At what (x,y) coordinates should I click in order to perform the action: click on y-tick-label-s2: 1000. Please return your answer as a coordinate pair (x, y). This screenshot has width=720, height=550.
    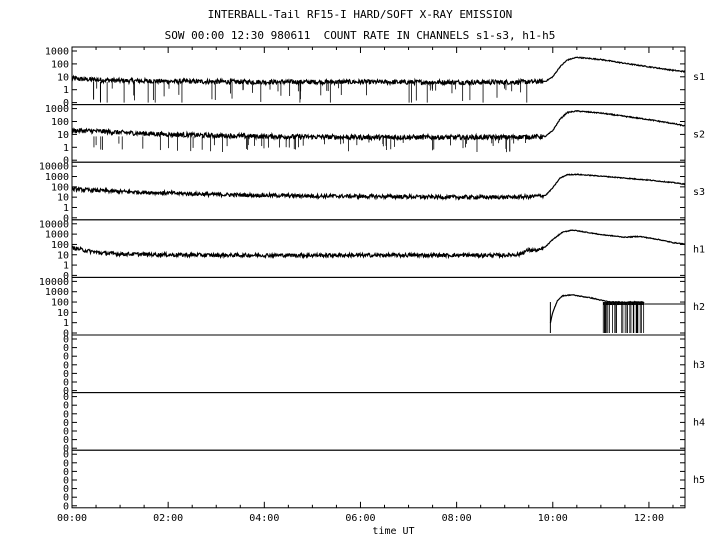
    Looking at the image, I should click on (57, 109).